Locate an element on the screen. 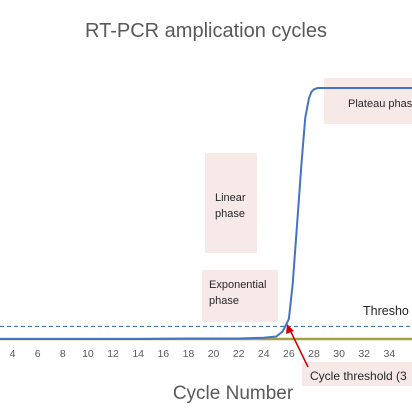 The image size is (412, 412). cycle-threshold-box is located at coordinates (357, 374).